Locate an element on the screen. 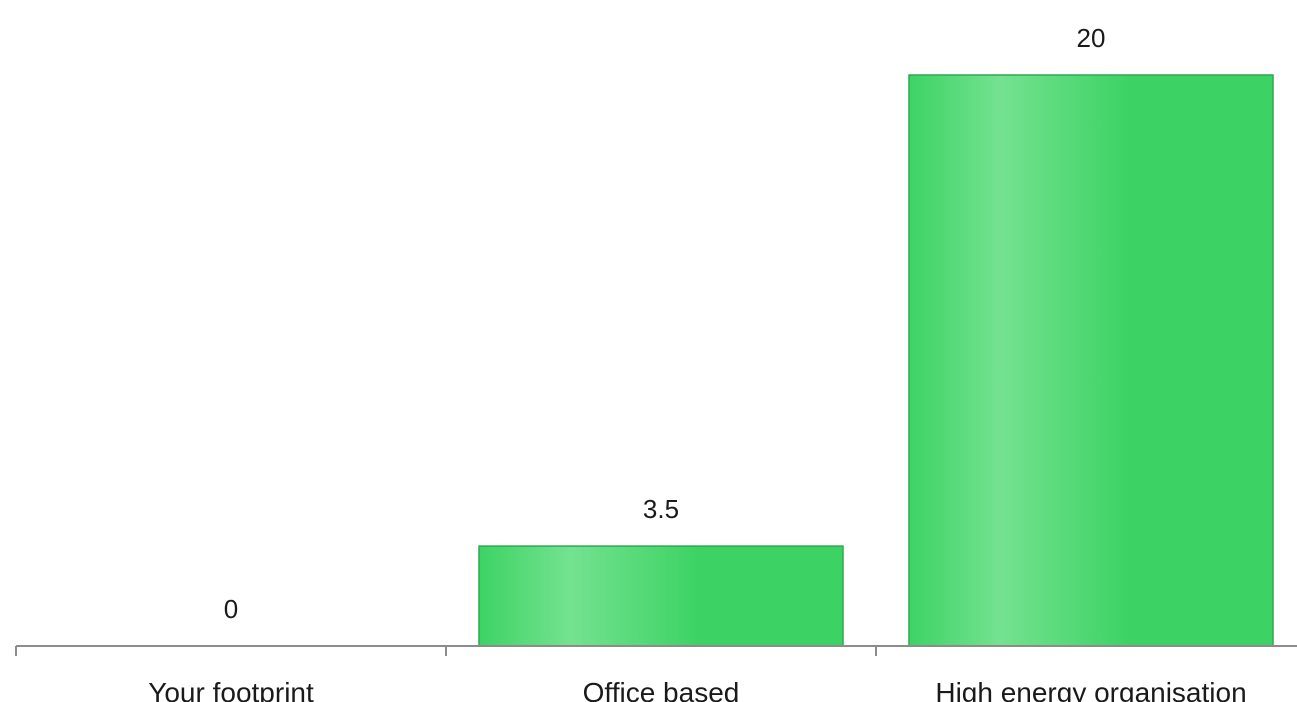  x-axis is located at coordinates (656, 651).